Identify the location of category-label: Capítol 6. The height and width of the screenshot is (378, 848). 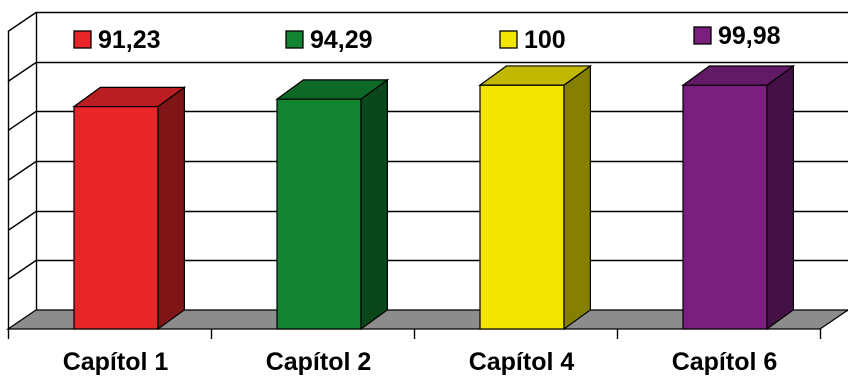
(725, 362).